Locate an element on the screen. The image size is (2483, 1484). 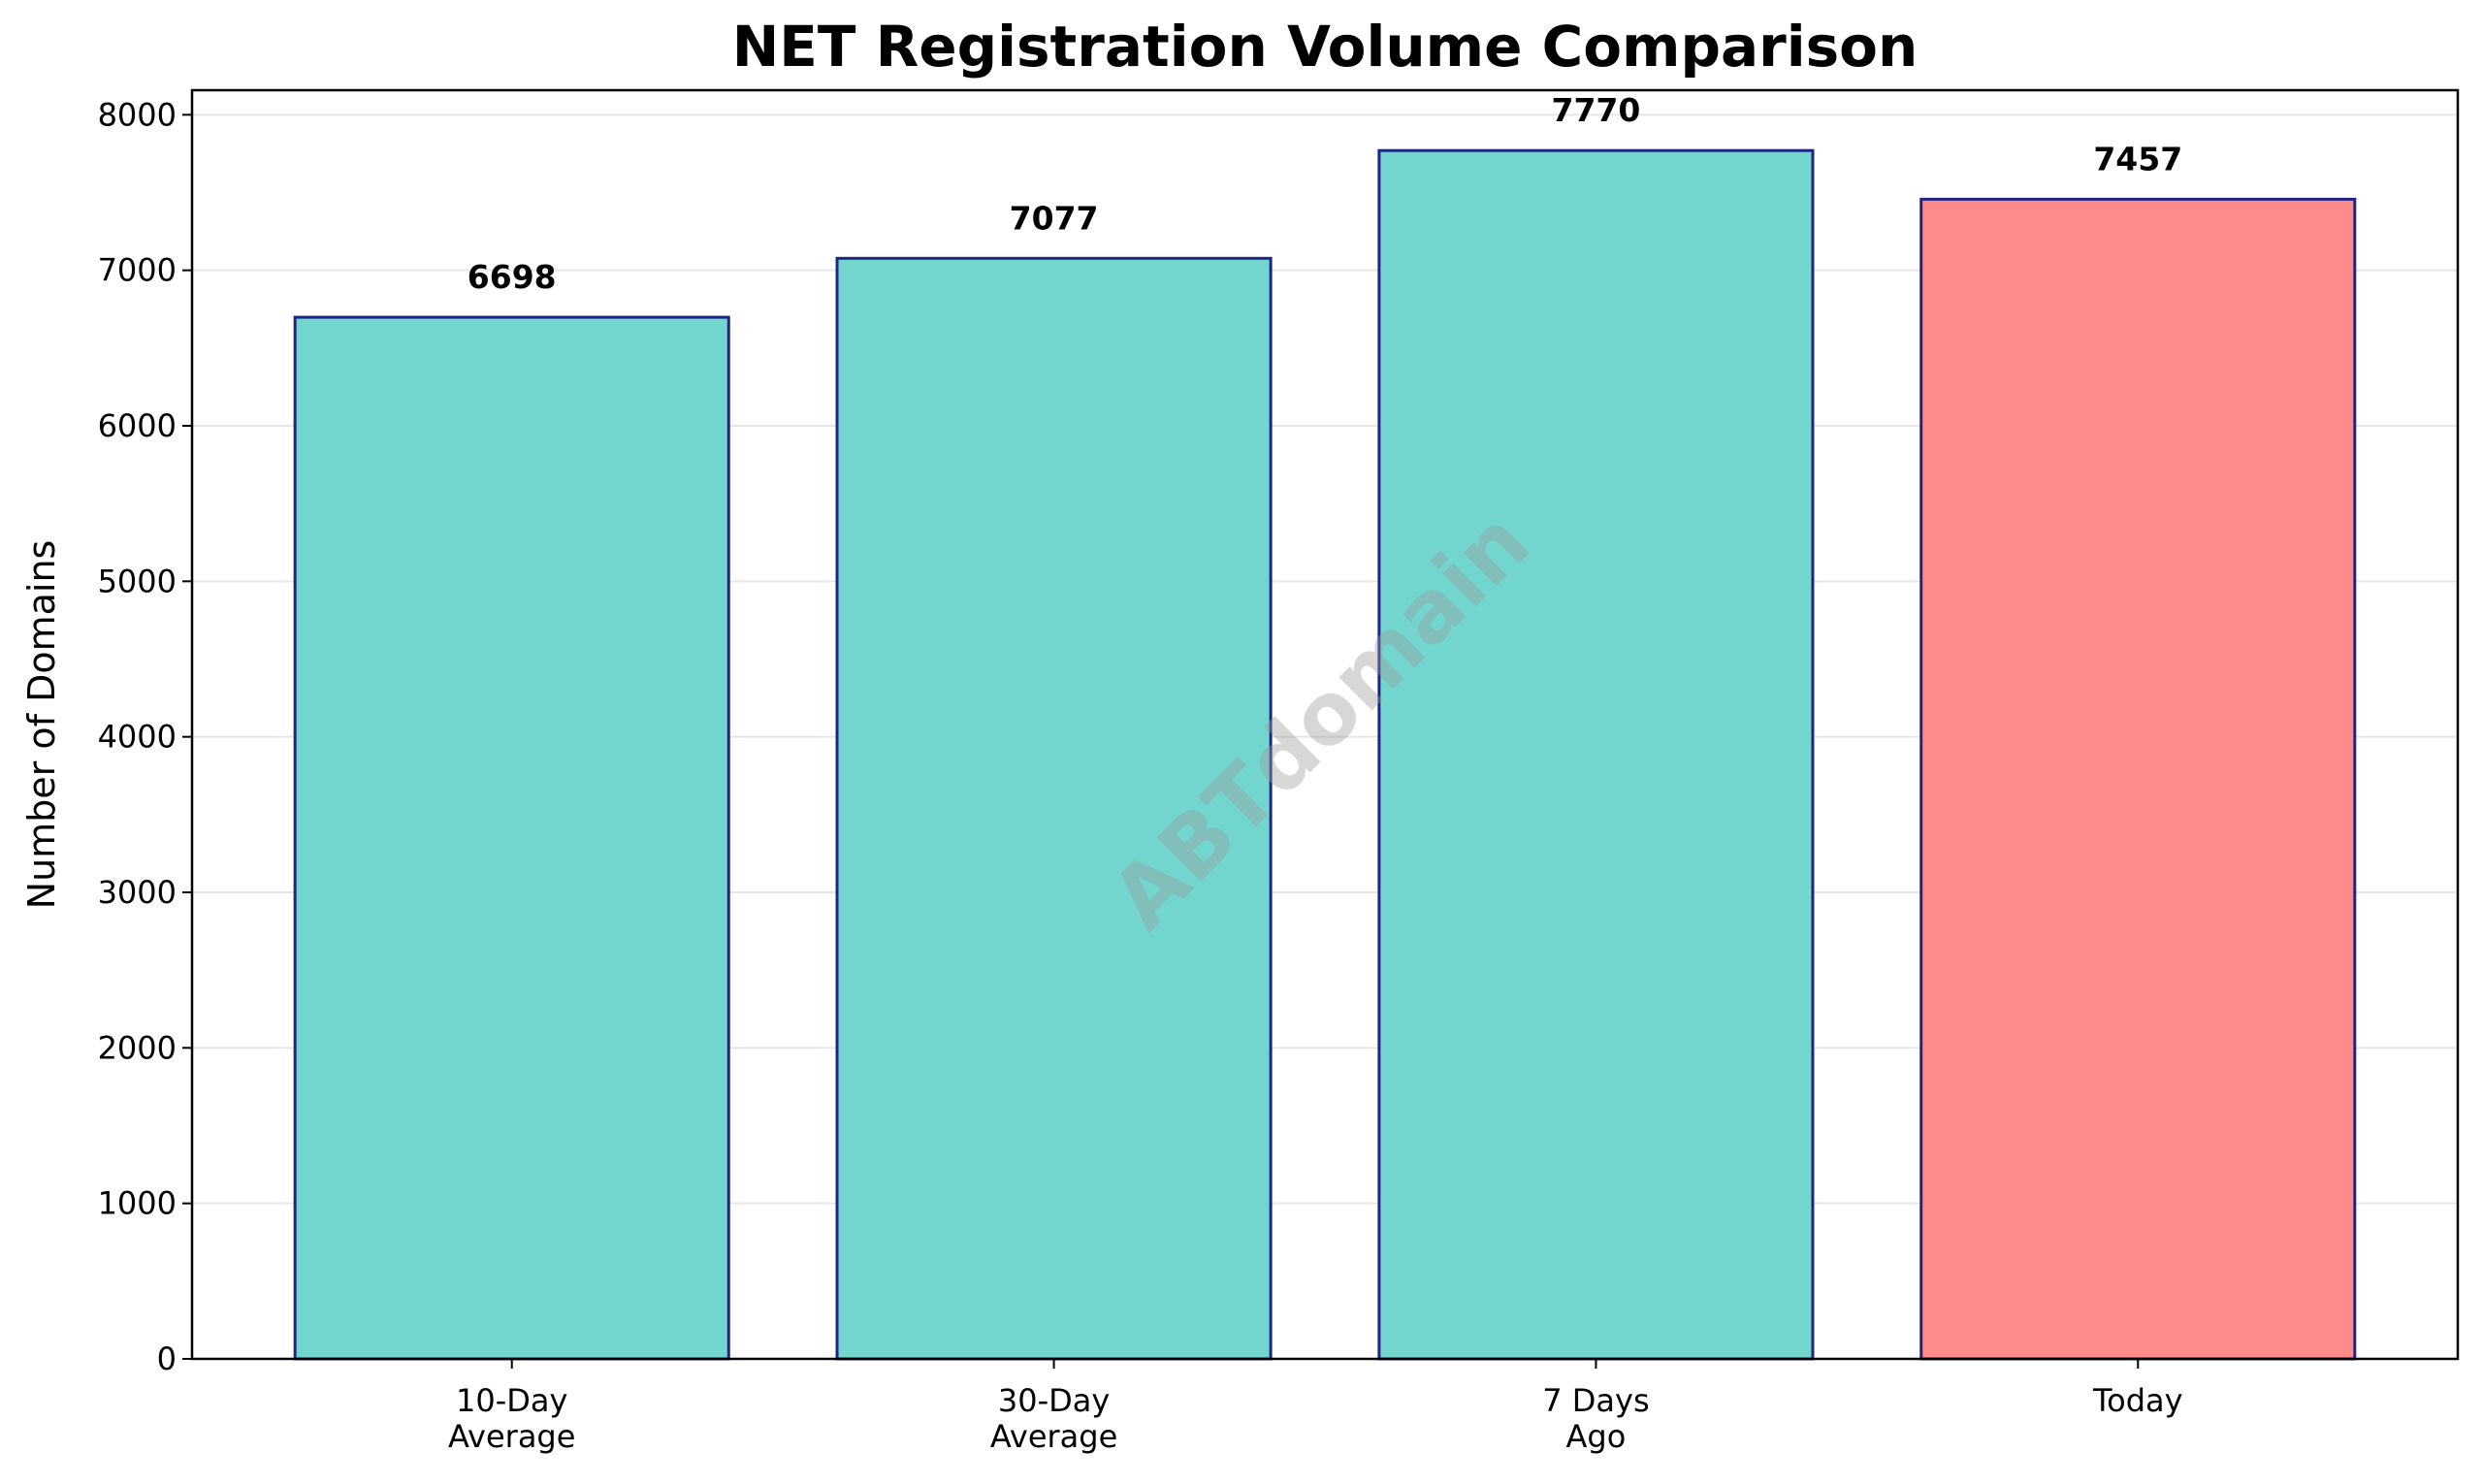
x-tick-label: 7 Days Ago is located at coordinates (1596, 1418).